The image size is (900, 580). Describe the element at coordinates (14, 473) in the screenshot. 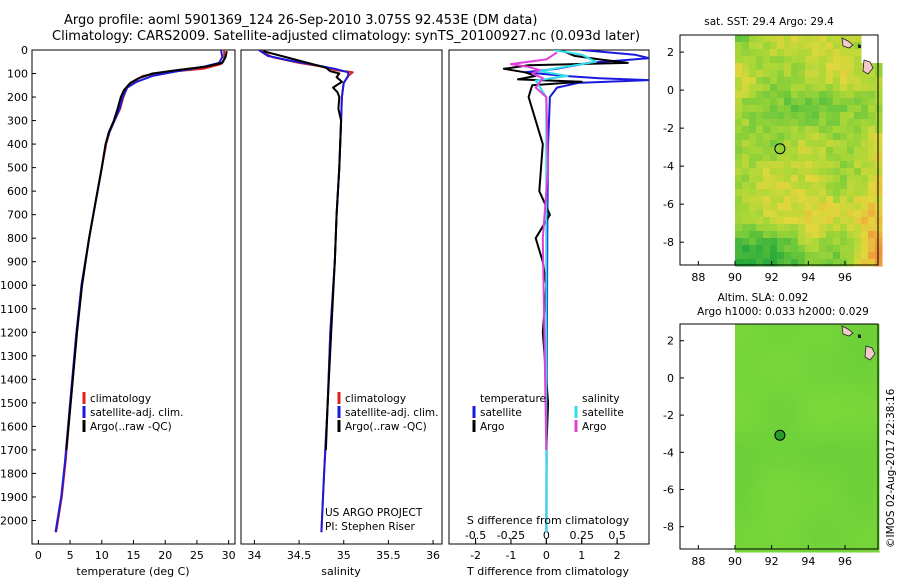

I see `depth-tick-label: 1800` at that location.